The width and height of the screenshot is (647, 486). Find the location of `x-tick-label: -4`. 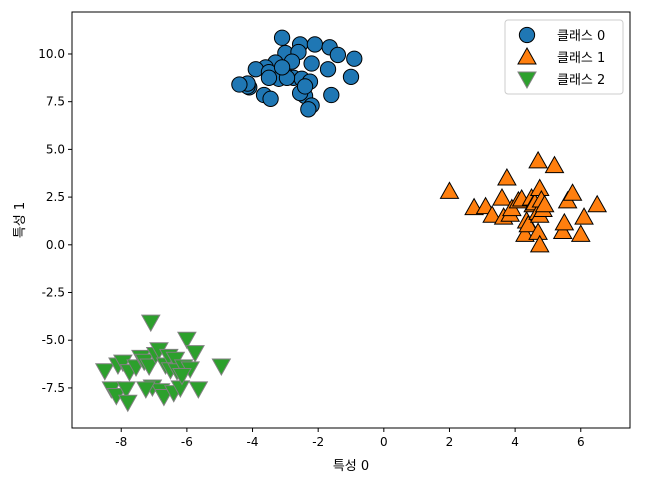

x-tick-label: -4 is located at coordinates (253, 442).